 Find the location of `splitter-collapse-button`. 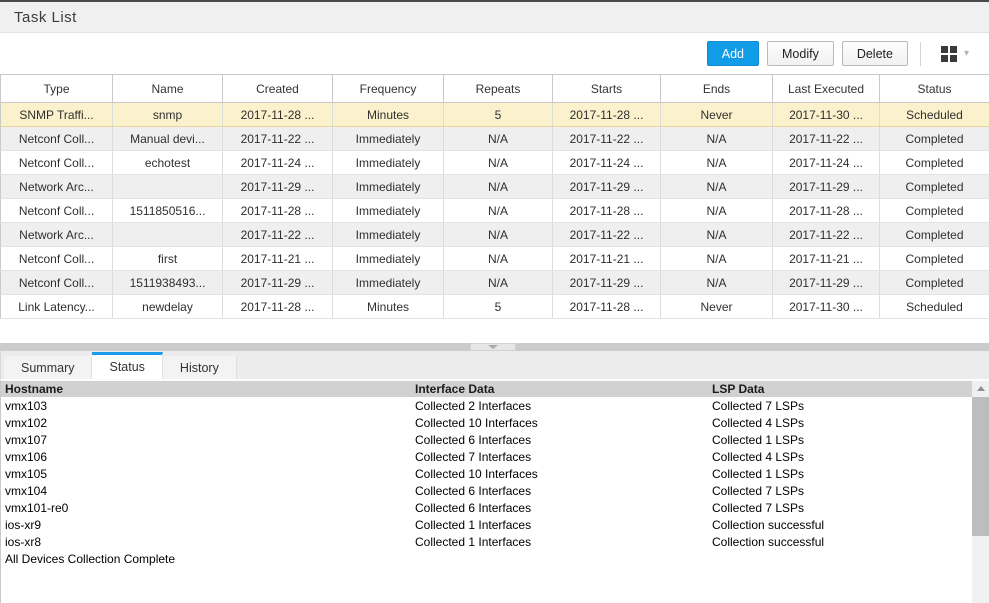

splitter-collapse-button is located at coordinates (493, 347).